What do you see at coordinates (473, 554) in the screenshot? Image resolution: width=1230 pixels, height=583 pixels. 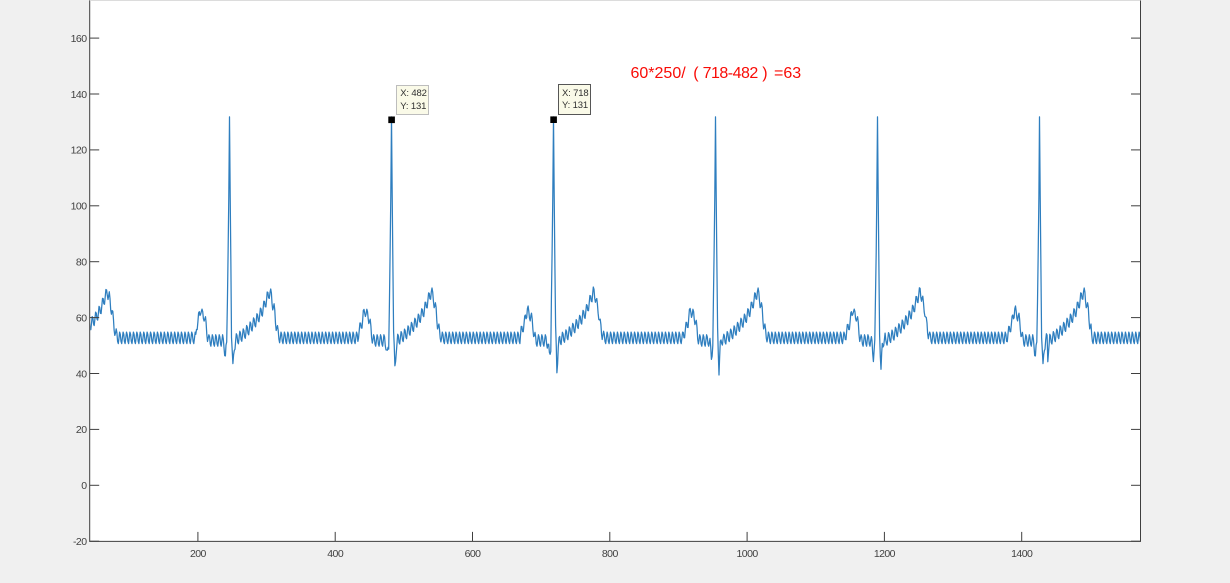 I see `svg-text: 600` at bounding box center [473, 554].